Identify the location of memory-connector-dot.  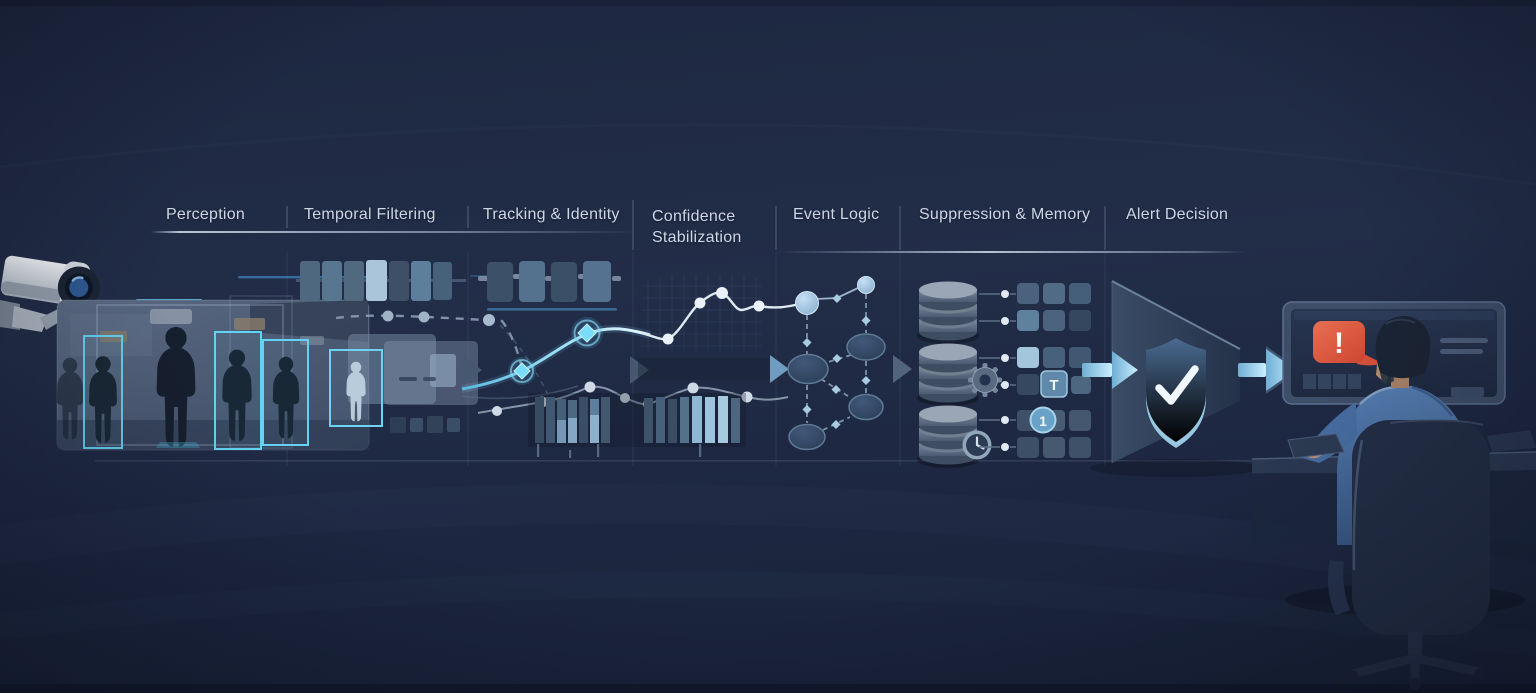
(1005, 370).